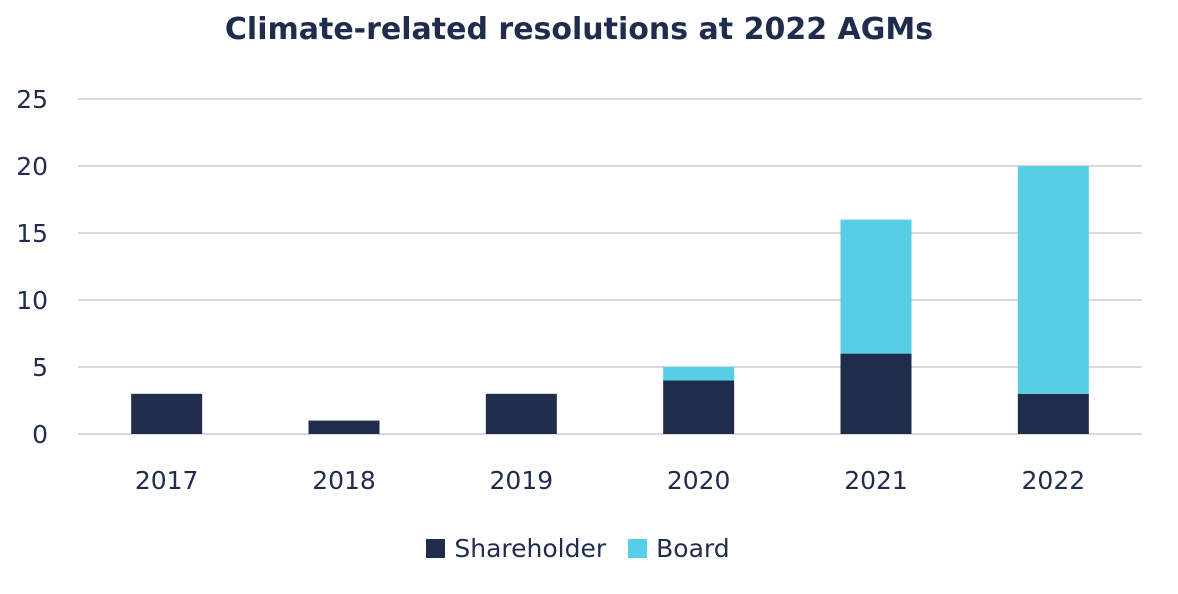 This screenshot has width=1178, height=594. What do you see at coordinates (693, 548) in the screenshot?
I see `legend-label: Board` at bounding box center [693, 548].